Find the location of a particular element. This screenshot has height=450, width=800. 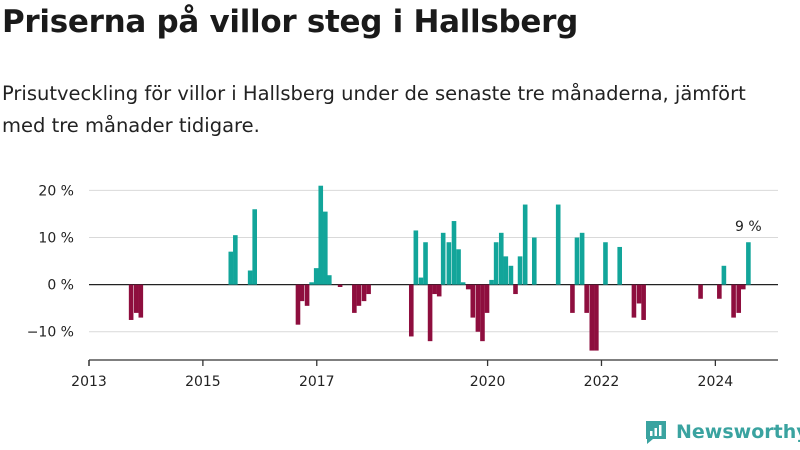

newsworthy-logo-icon is located at coordinates (656, 432).